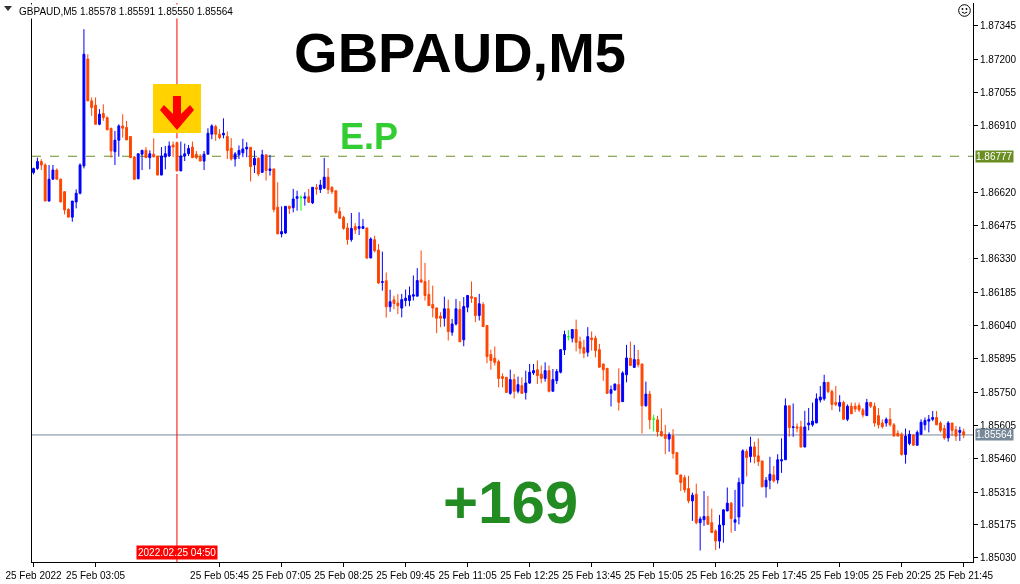 This screenshot has width=1020, height=584. I want to click on y-tick-label: 1.86040, so click(998, 326).